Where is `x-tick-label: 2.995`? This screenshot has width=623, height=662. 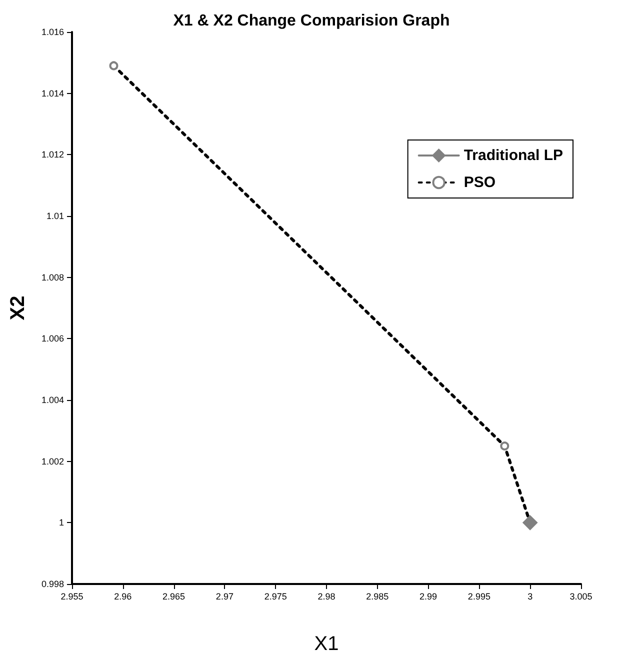 x-tick-label: 2.995 is located at coordinates (479, 597).